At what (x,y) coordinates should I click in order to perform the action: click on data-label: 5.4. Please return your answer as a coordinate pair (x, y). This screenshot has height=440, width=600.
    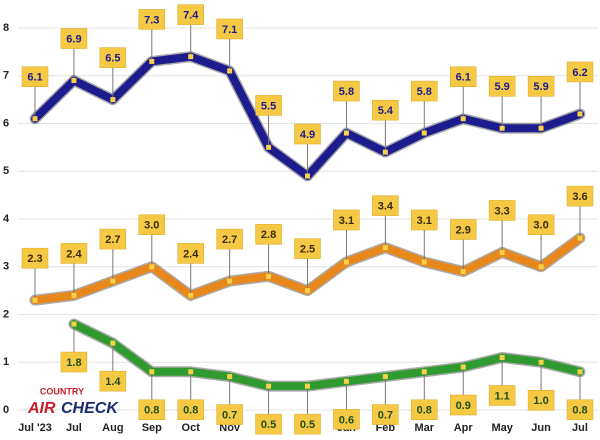
    Looking at the image, I should click on (386, 111).